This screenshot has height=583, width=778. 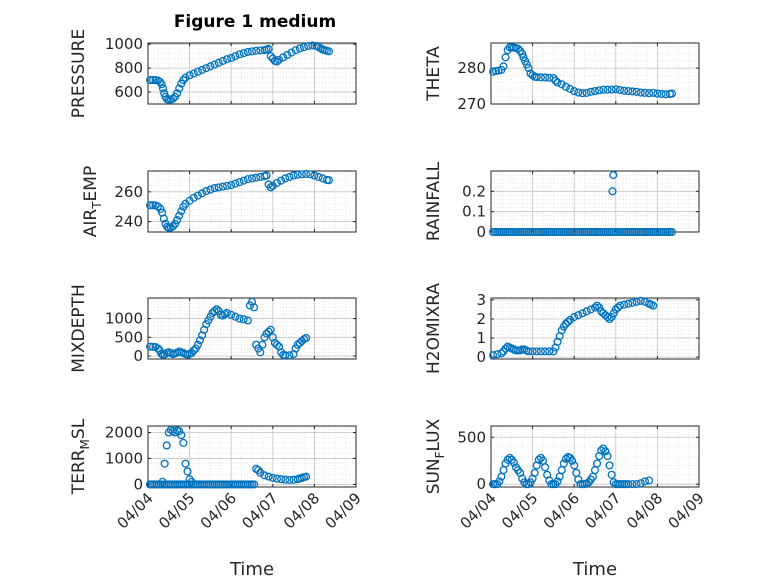 I want to click on subplot-air-temp: 240 260 AIRTEMP, so click(x=219, y=201).